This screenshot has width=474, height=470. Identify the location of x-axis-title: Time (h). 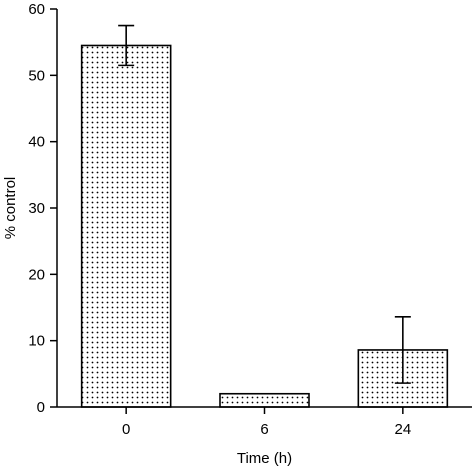
(264, 458).